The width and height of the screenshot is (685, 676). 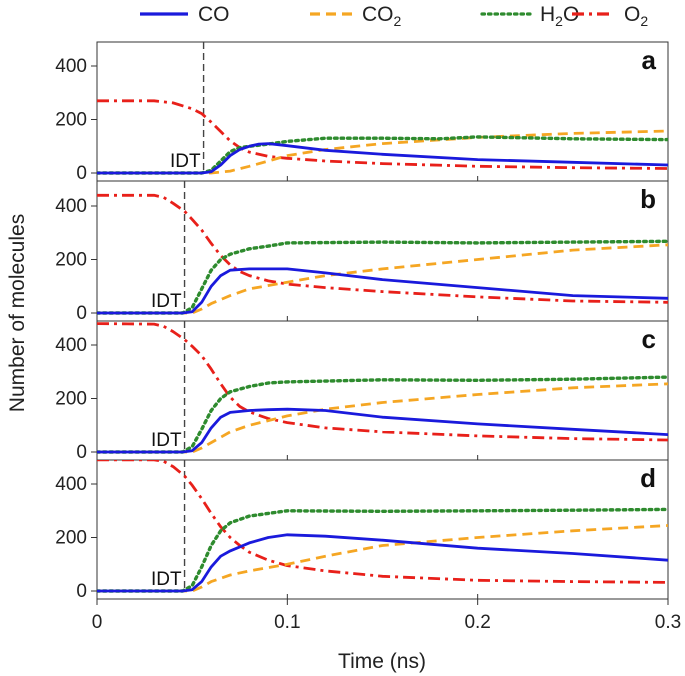 I want to click on series-h2o-c, so click(x=382, y=414).